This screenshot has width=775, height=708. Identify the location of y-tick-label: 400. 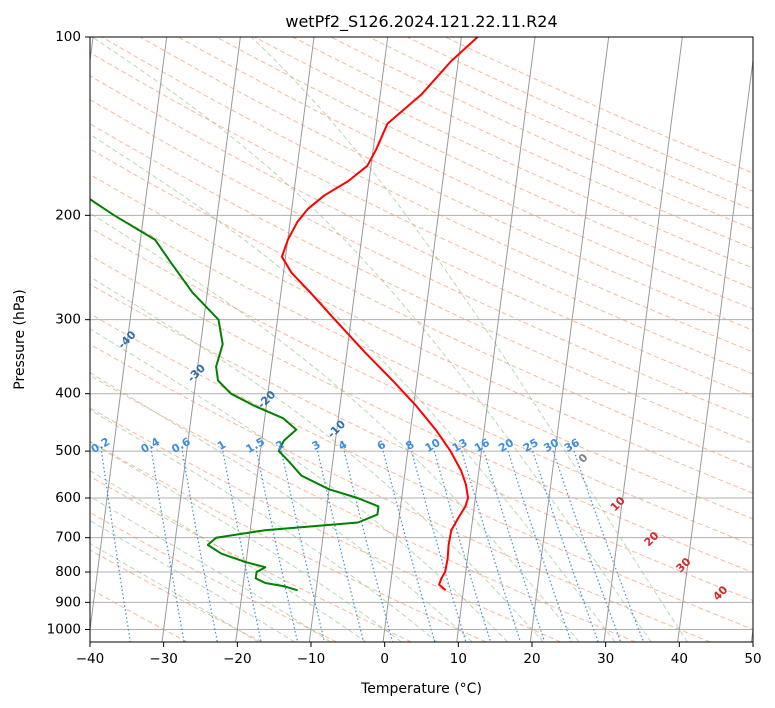
(68, 394).